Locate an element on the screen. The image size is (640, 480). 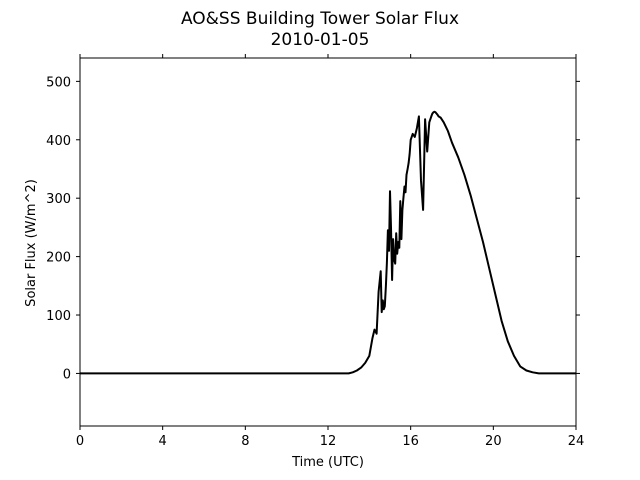
x-tick-label: 24 is located at coordinates (576, 441).